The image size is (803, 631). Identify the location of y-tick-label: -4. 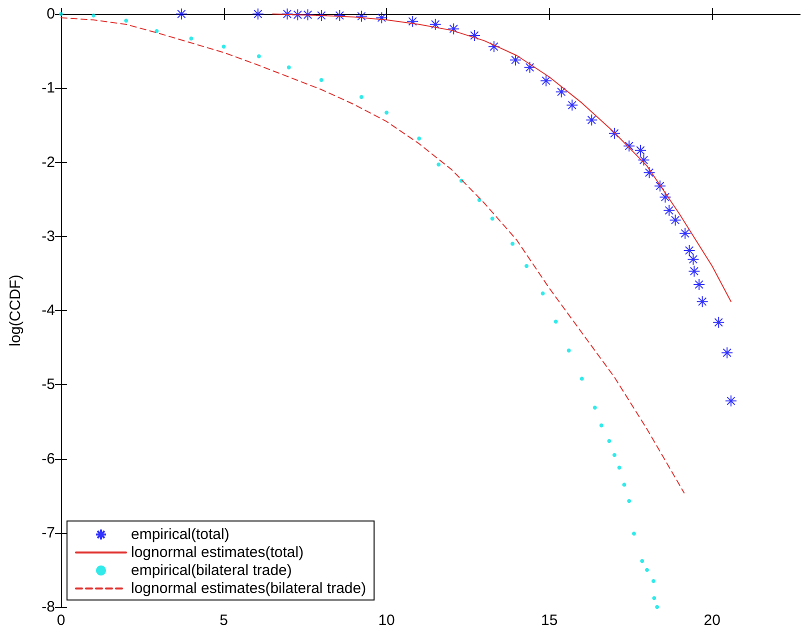
(48, 310).